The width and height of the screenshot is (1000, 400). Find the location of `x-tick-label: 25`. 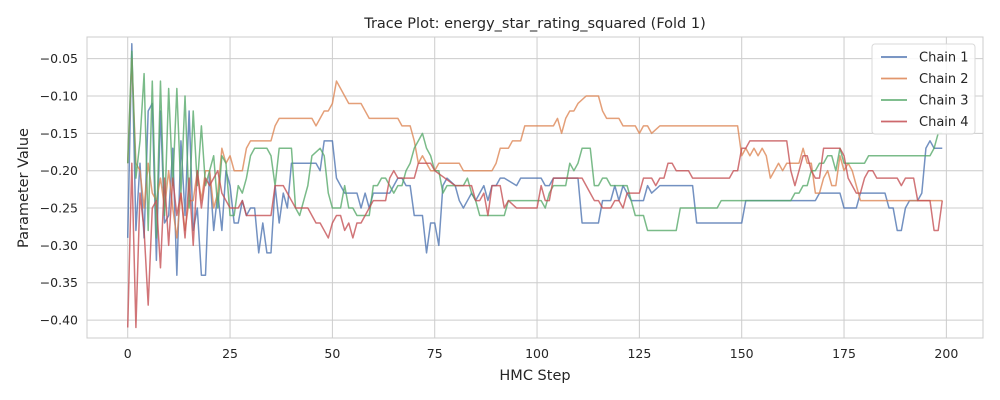

x-tick-label: 25 is located at coordinates (230, 353).